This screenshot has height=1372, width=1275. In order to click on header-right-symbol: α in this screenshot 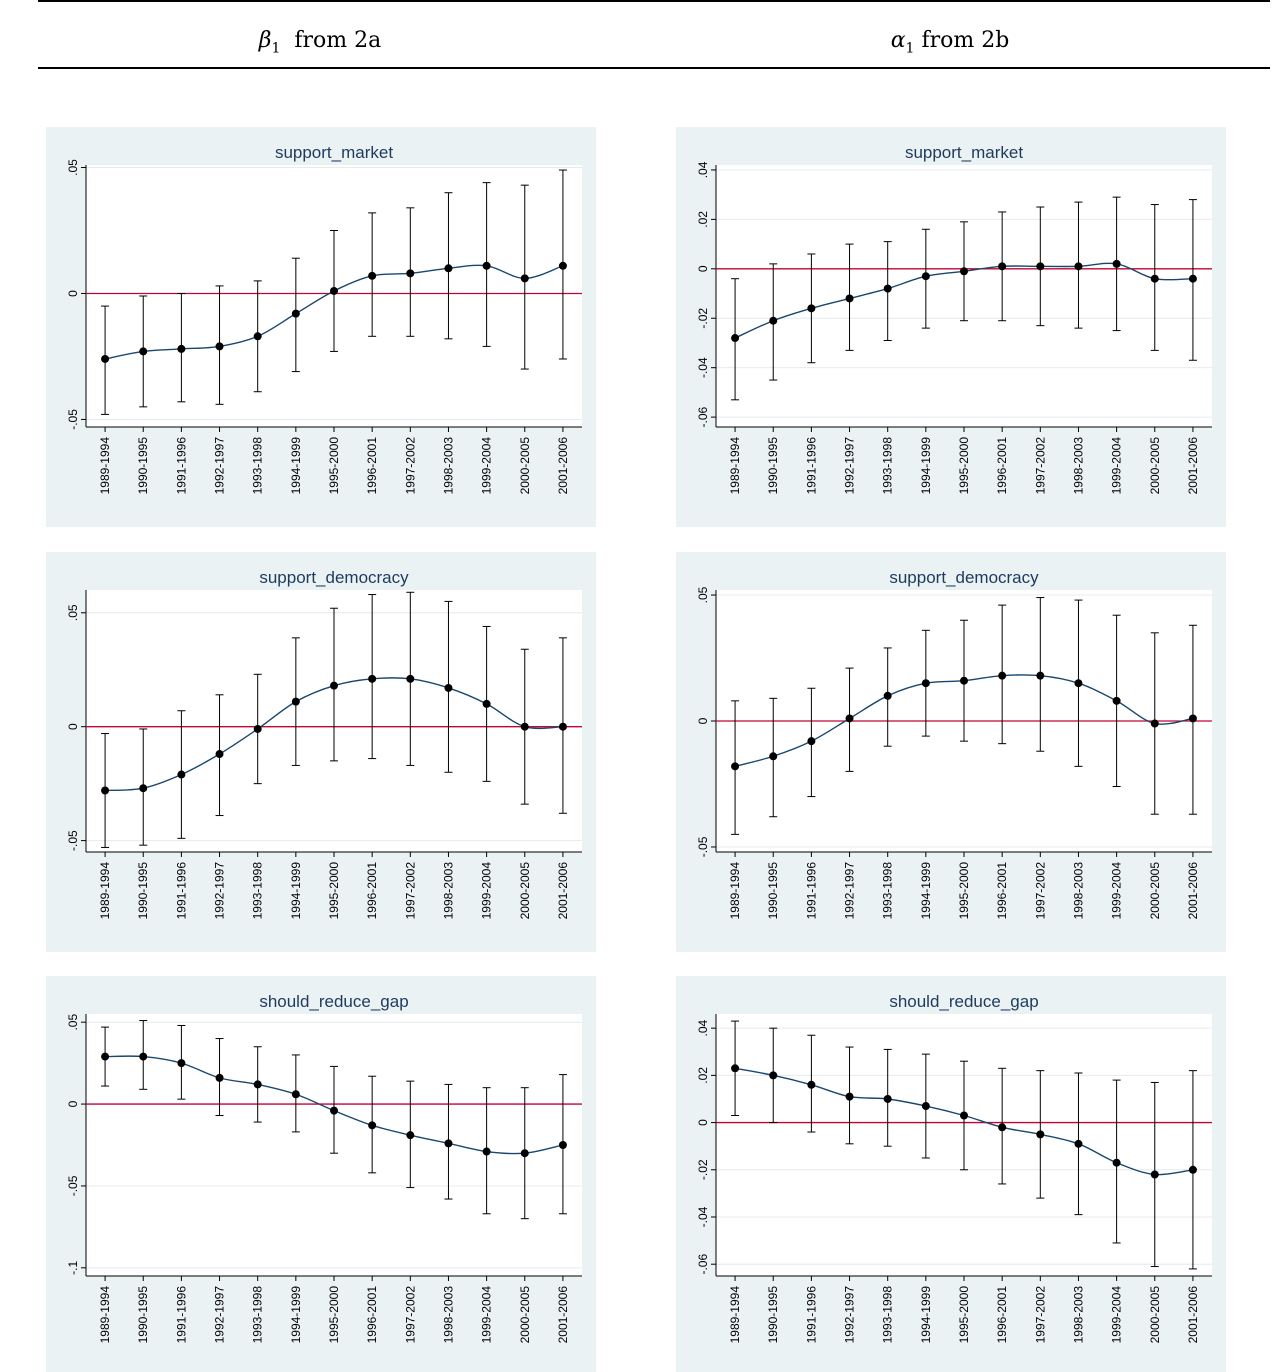, I will do `click(898, 40)`.